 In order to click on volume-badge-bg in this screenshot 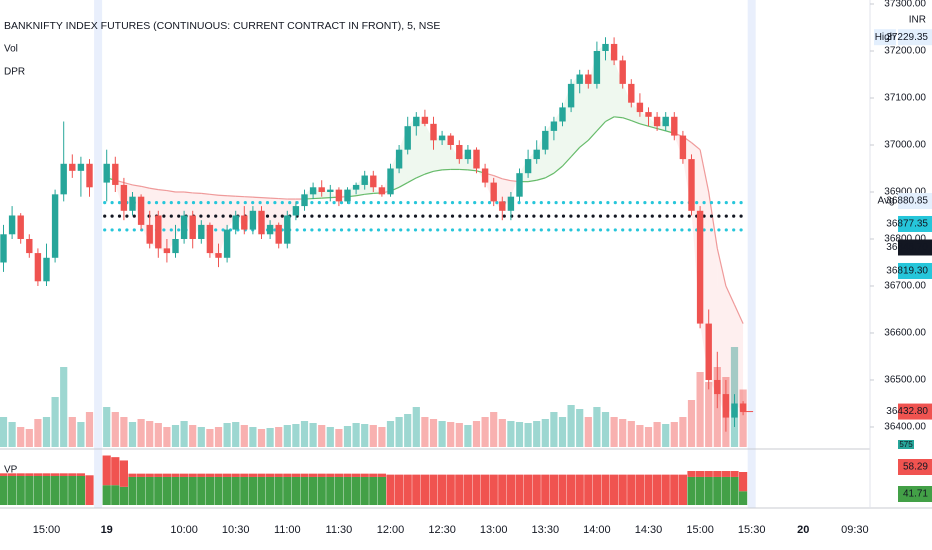, I will do `click(906, 444)`.